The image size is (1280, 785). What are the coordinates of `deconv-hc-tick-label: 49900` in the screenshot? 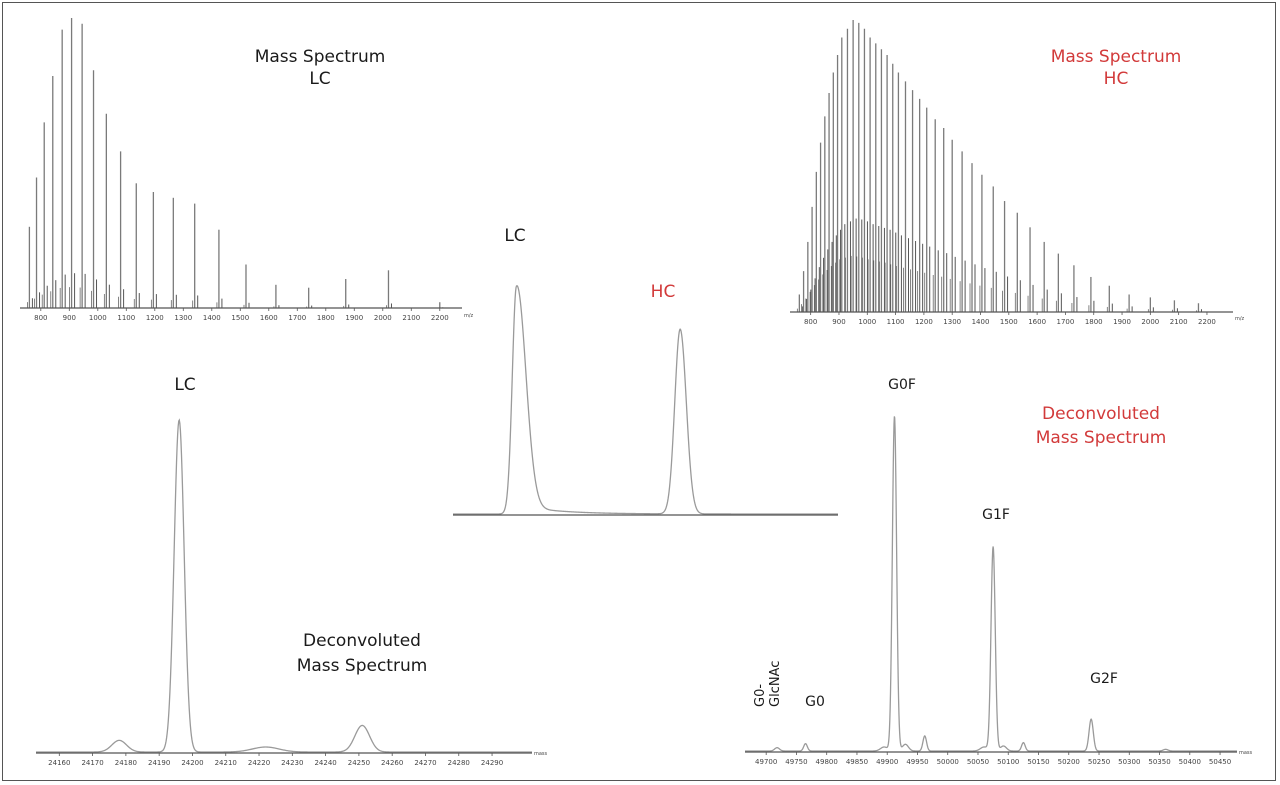 It's located at (887, 762).